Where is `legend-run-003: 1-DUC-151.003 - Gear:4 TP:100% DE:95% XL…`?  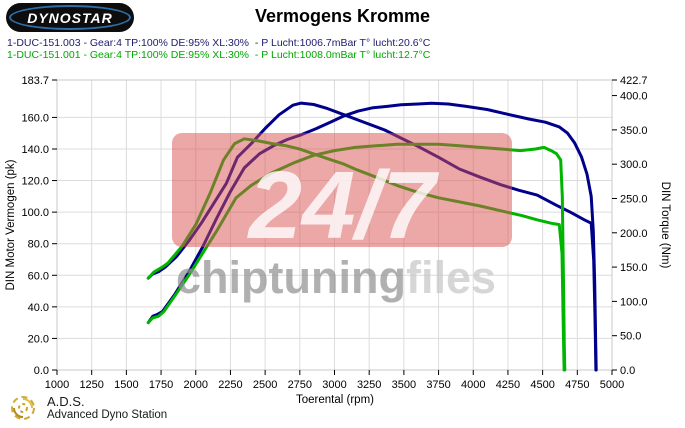
legend-run-003: 1-DUC-151.003 - Gear:4 TP:100% DE:95% XL… is located at coordinates (219, 43).